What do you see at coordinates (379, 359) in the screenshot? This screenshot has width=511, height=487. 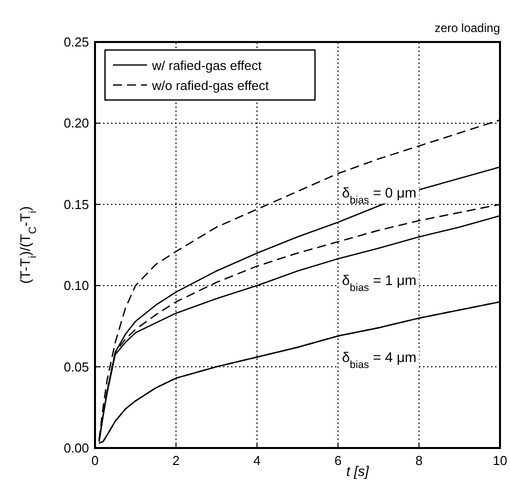 I see `annotation: δ$_{bias}$ = 4 μm` at bounding box center [379, 359].